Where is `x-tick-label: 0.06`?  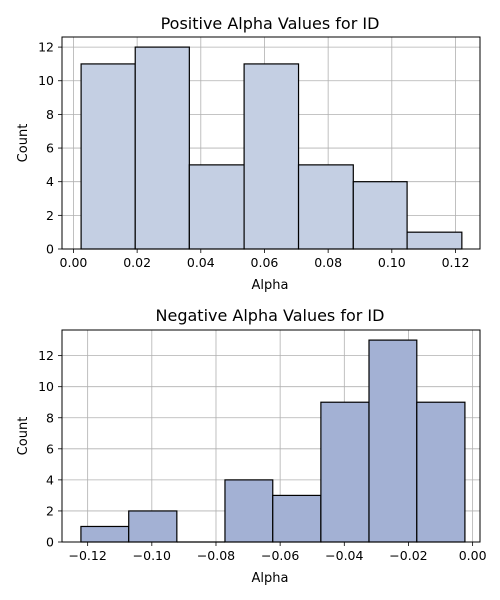 x-tick-label: 0.06 is located at coordinates (265, 262).